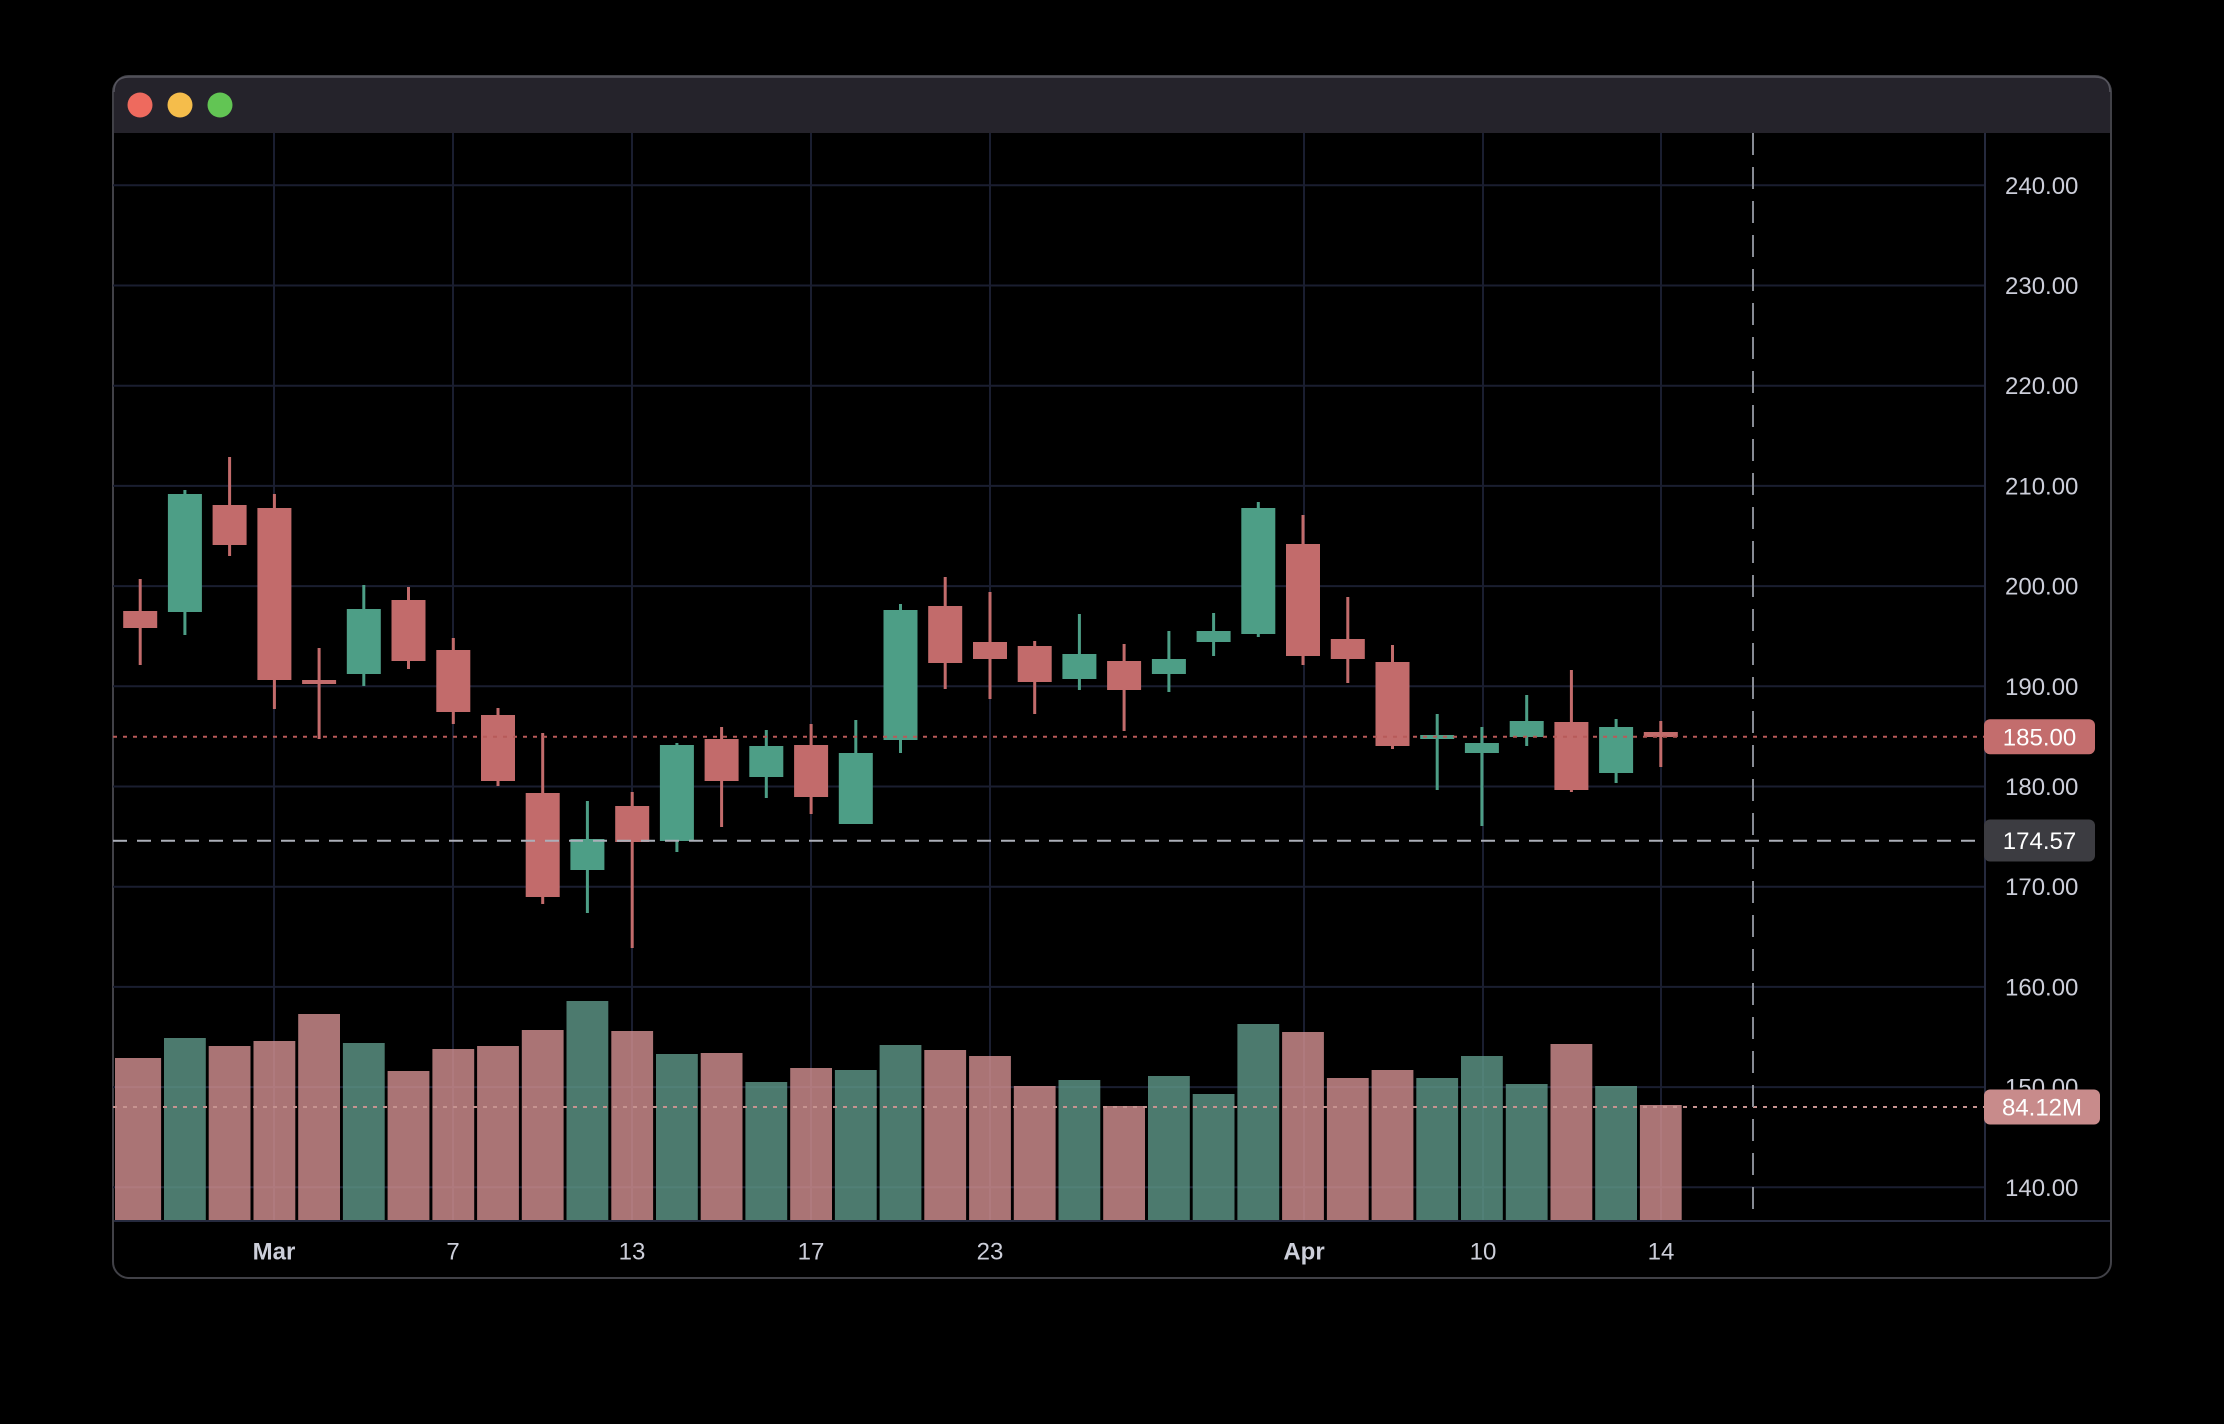  What do you see at coordinates (2039, 737) in the screenshot?
I see `svg-text: 185.00` at bounding box center [2039, 737].